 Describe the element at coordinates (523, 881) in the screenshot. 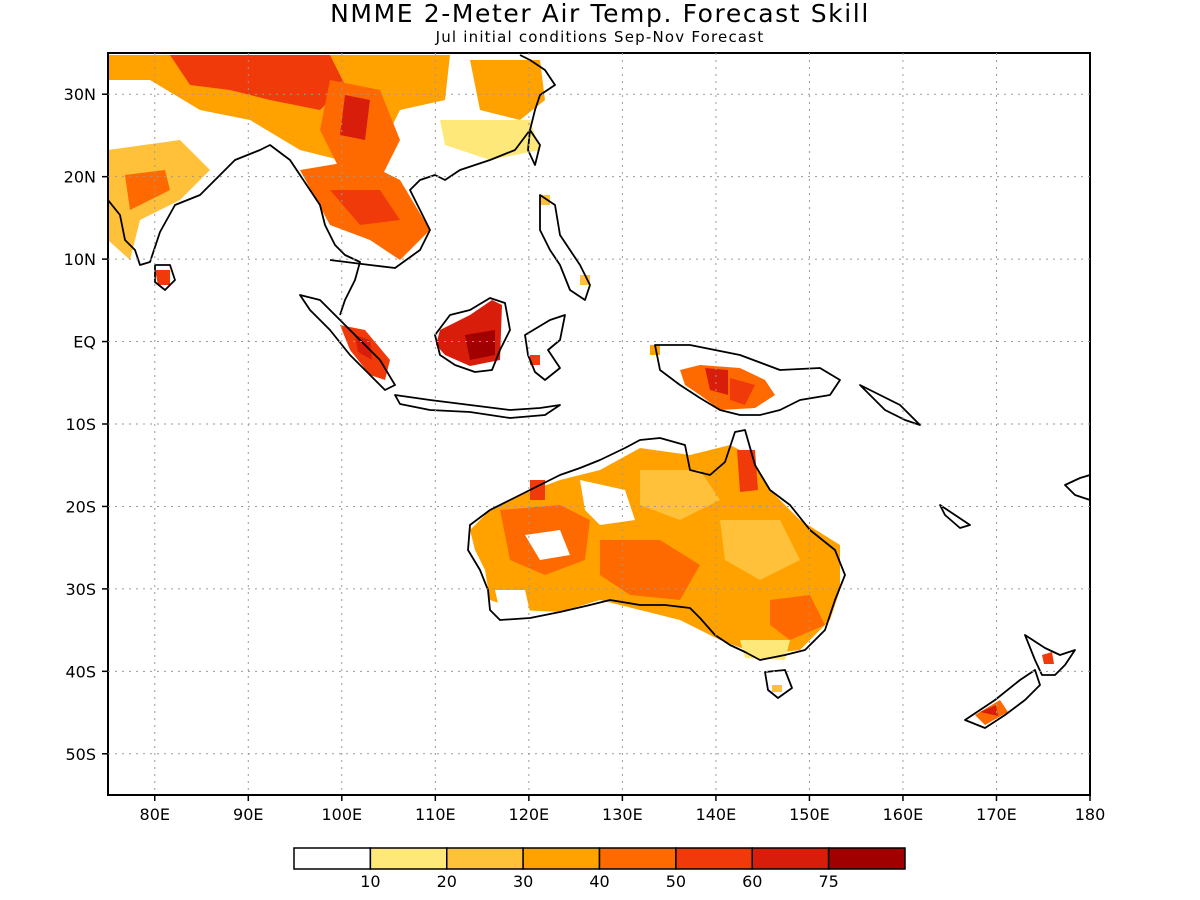

I see `colorbar-label: 30` at that location.